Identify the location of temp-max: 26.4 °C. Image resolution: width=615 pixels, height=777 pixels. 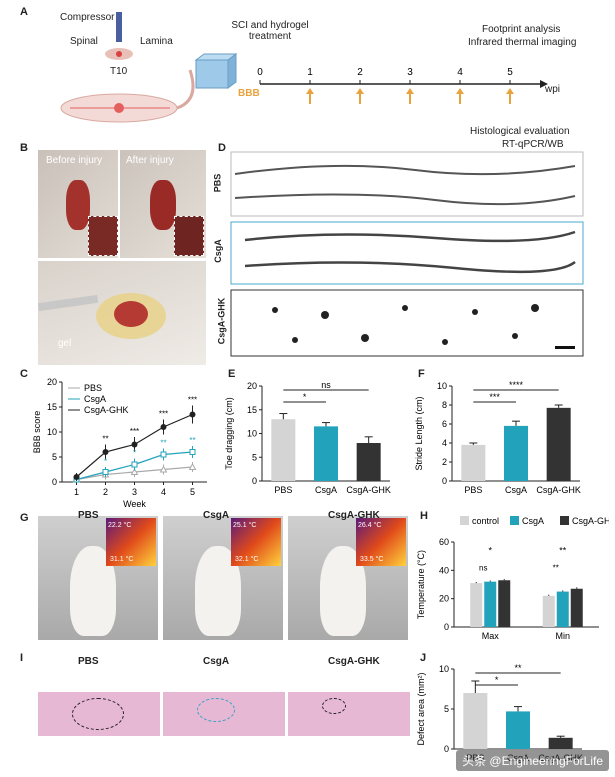
(370, 525).